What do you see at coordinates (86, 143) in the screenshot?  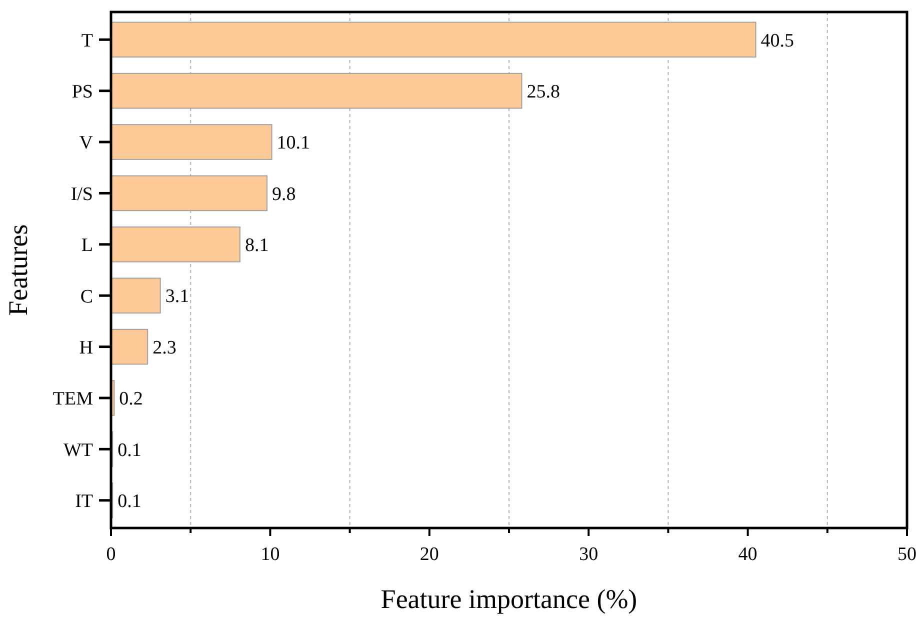 I see `y-tick-label: V` at bounding box center [86, 143].